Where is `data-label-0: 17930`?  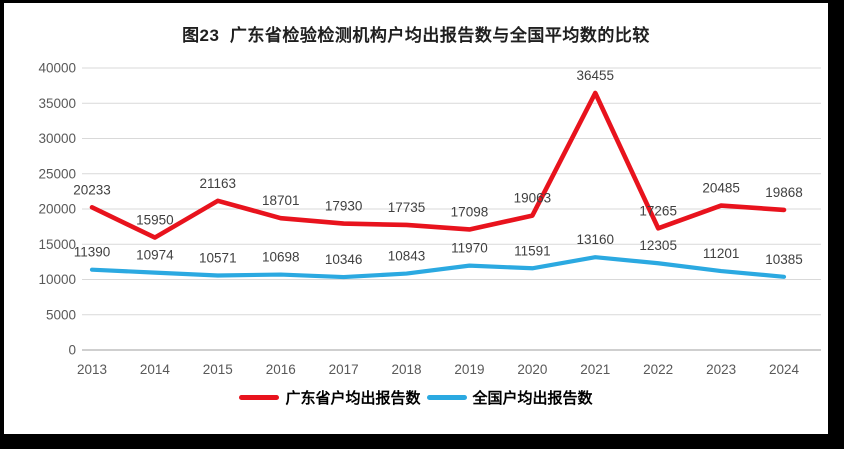
data-label-0: 17930 is located at coordinates (344, 206).